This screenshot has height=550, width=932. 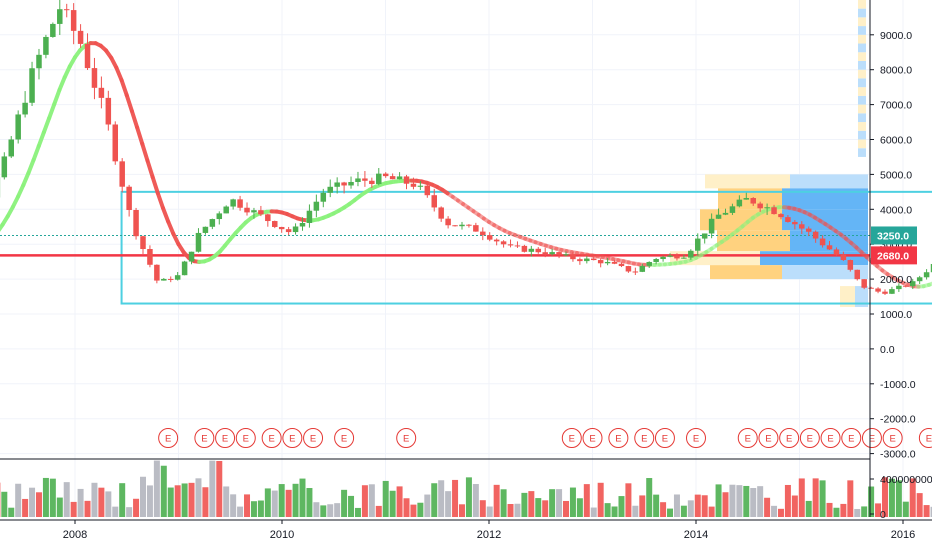 I want to click on time-tick-label: 2008, so click(x=75, y=535).